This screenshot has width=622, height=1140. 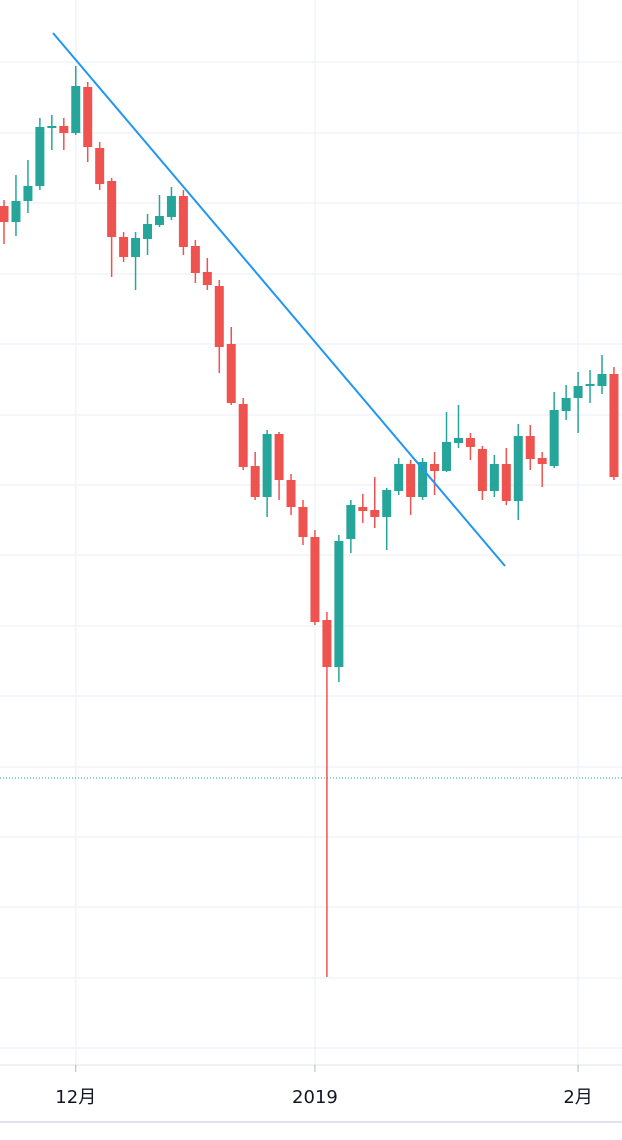 I want to click on x-tick-label: 2019, so click(x=315, y=1097).